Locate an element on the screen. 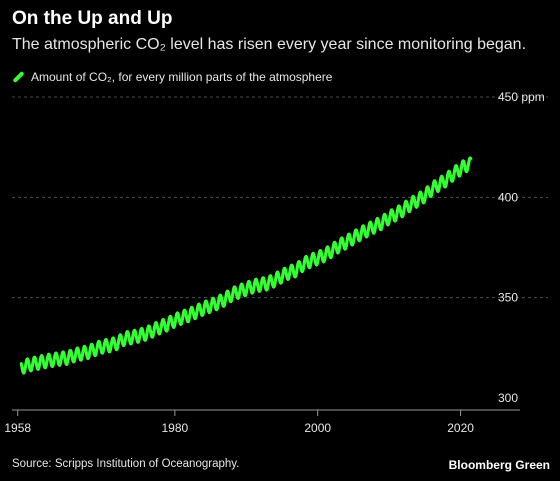 The height and width of the screenshot is (481, 560). x-tick-label-1958: 1958 is located at coordinates (17, 428).